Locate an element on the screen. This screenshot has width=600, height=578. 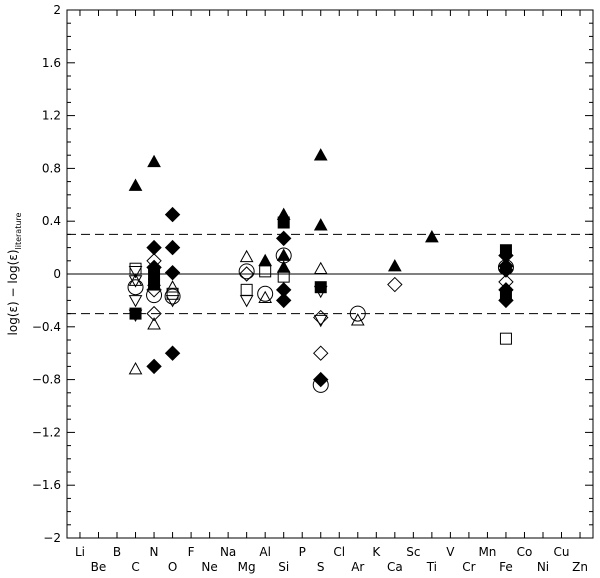
x-tick-label: S is located at coordinates (321, 567).